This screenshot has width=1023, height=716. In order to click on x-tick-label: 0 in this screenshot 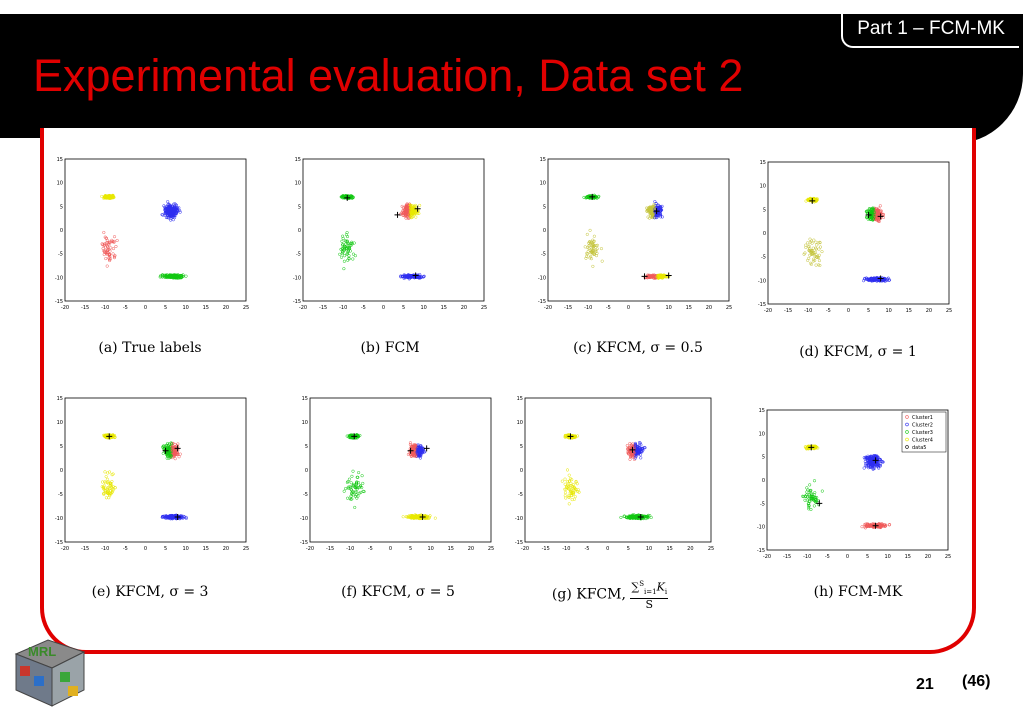, I will do `click(848, 311)`.